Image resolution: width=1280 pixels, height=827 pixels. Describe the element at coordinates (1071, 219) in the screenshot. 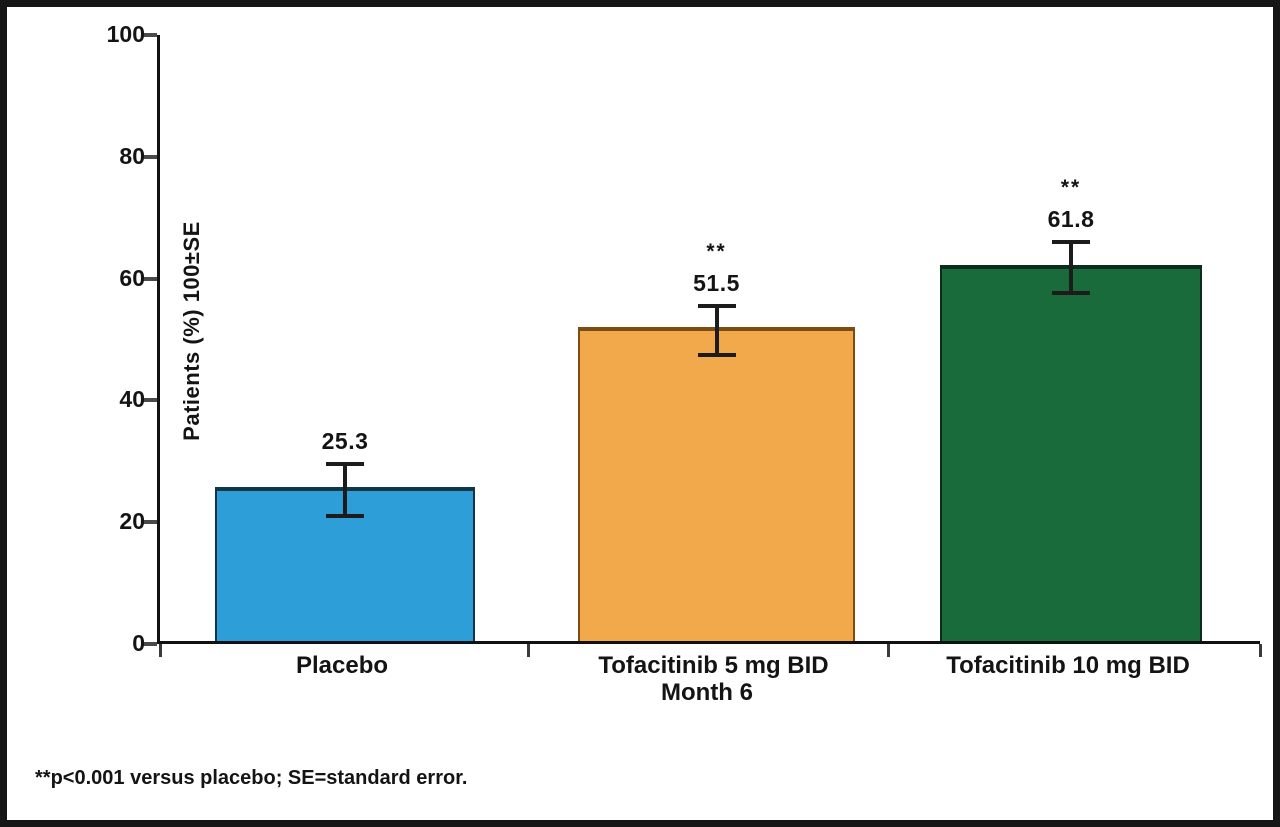

I see `bar-value-label: 61.8` at that location.